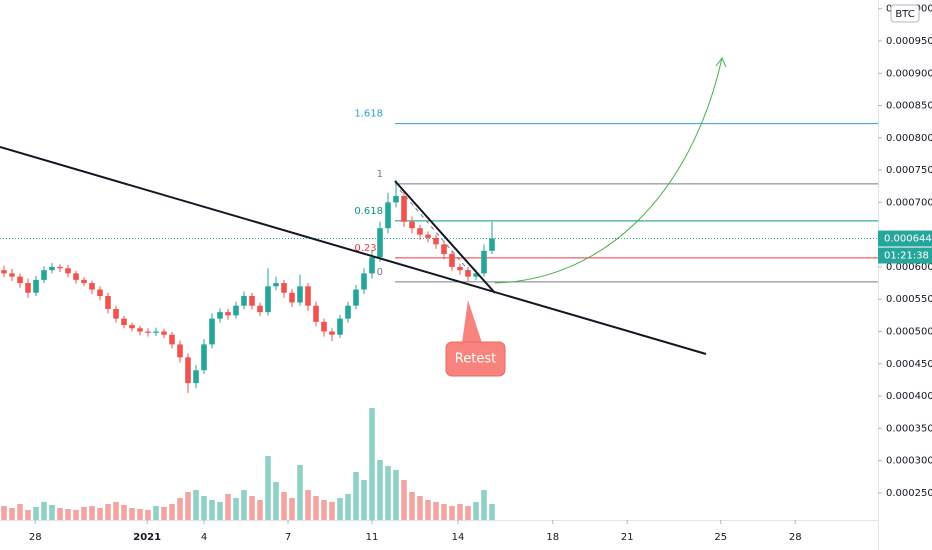 Image resolution: width=932 pixels, height=550 pixels. Describe the element at coordinates (905, 238) in the screenshot. I see `last-price-tag` at that location.